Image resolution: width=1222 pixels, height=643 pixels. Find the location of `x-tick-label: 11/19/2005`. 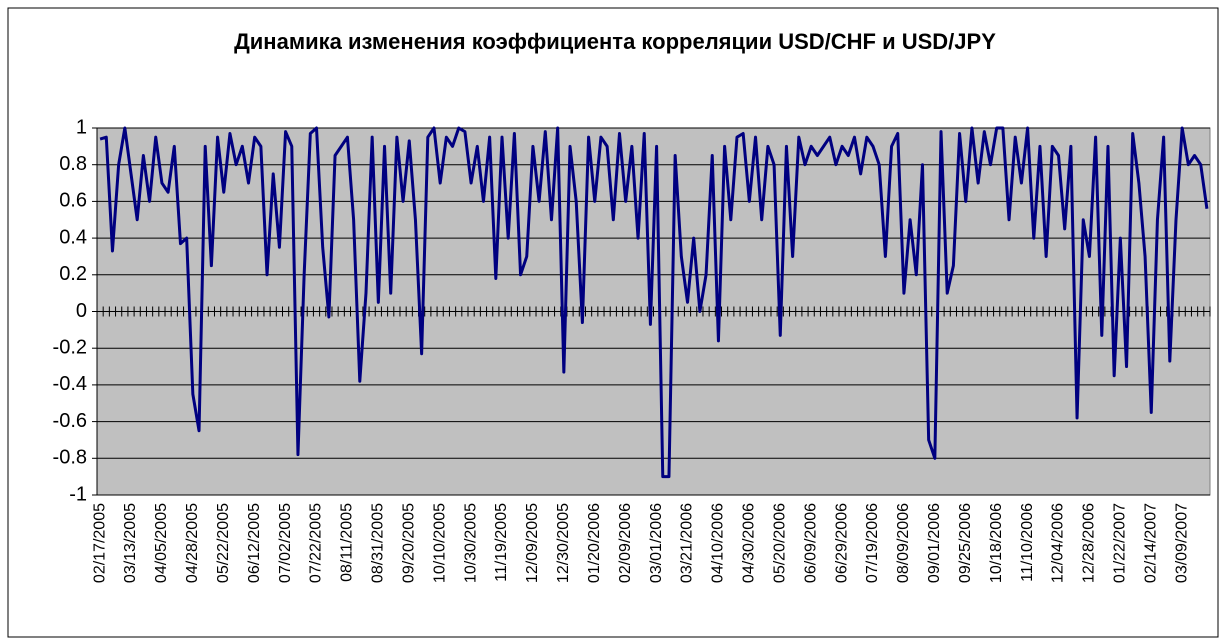

x-tick-label: 11/19/2005 is located at coordinates (501, 542).